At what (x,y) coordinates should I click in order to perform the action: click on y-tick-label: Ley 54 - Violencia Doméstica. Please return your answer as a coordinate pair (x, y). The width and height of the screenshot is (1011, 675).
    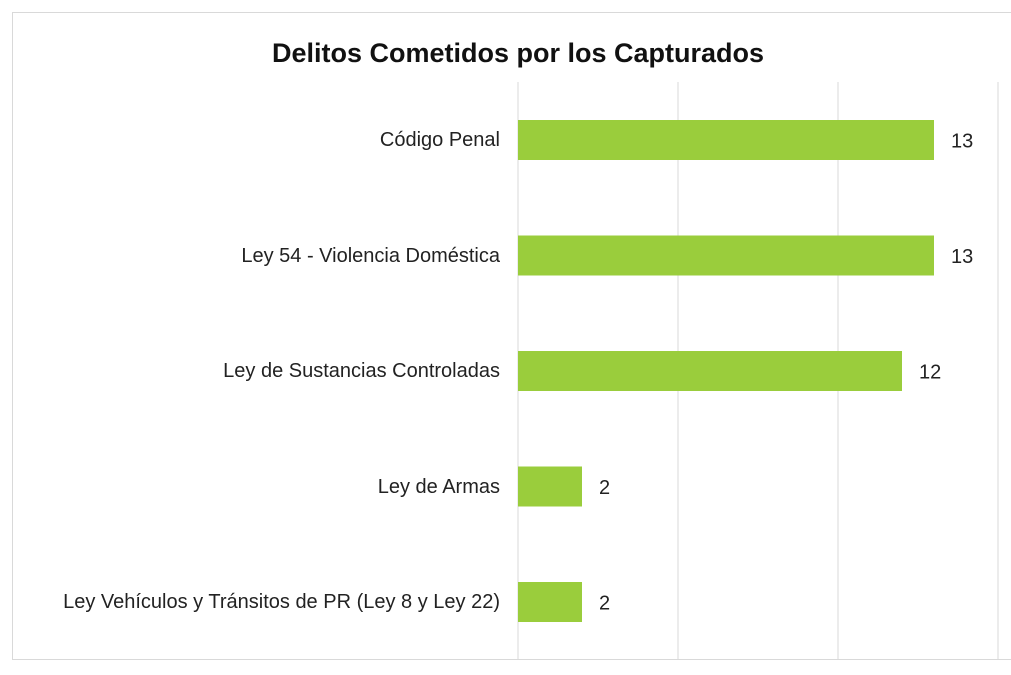
    Looking at the image, I should click on (260, 256).